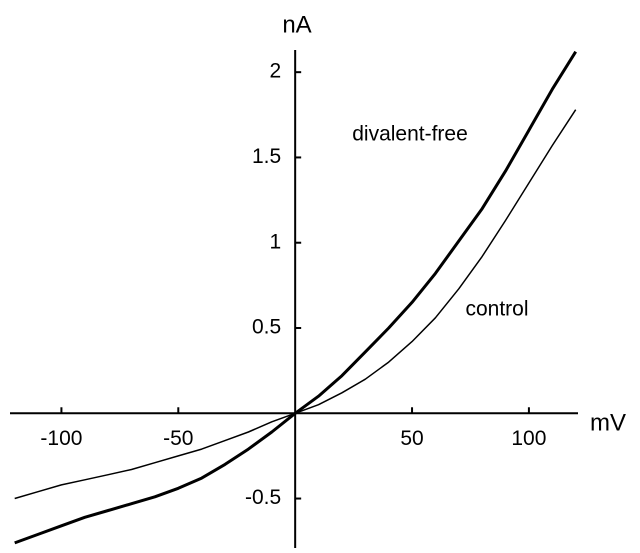 This screenshot has height=553, width=640. Describe the element at coordinates (275, 71) in the screenshot. I see `y-tick-label: 2` at that location.